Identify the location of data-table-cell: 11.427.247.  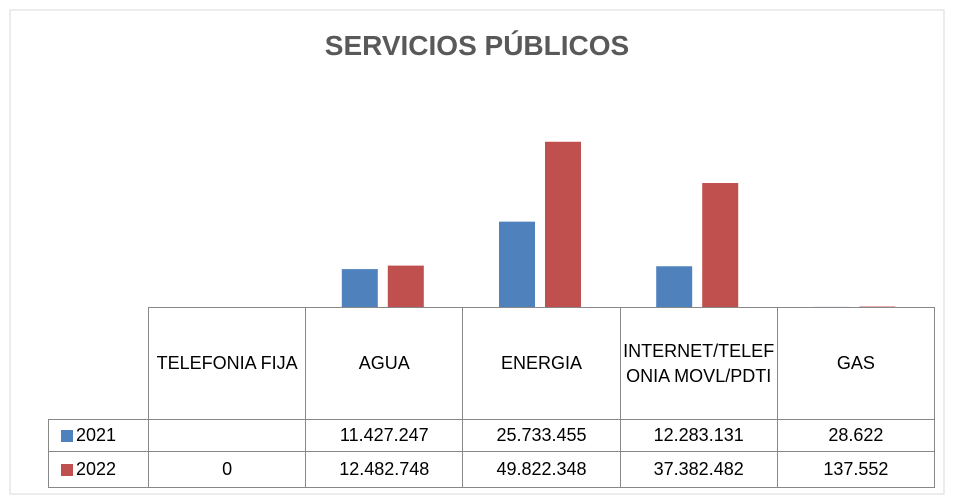
(384, 435).